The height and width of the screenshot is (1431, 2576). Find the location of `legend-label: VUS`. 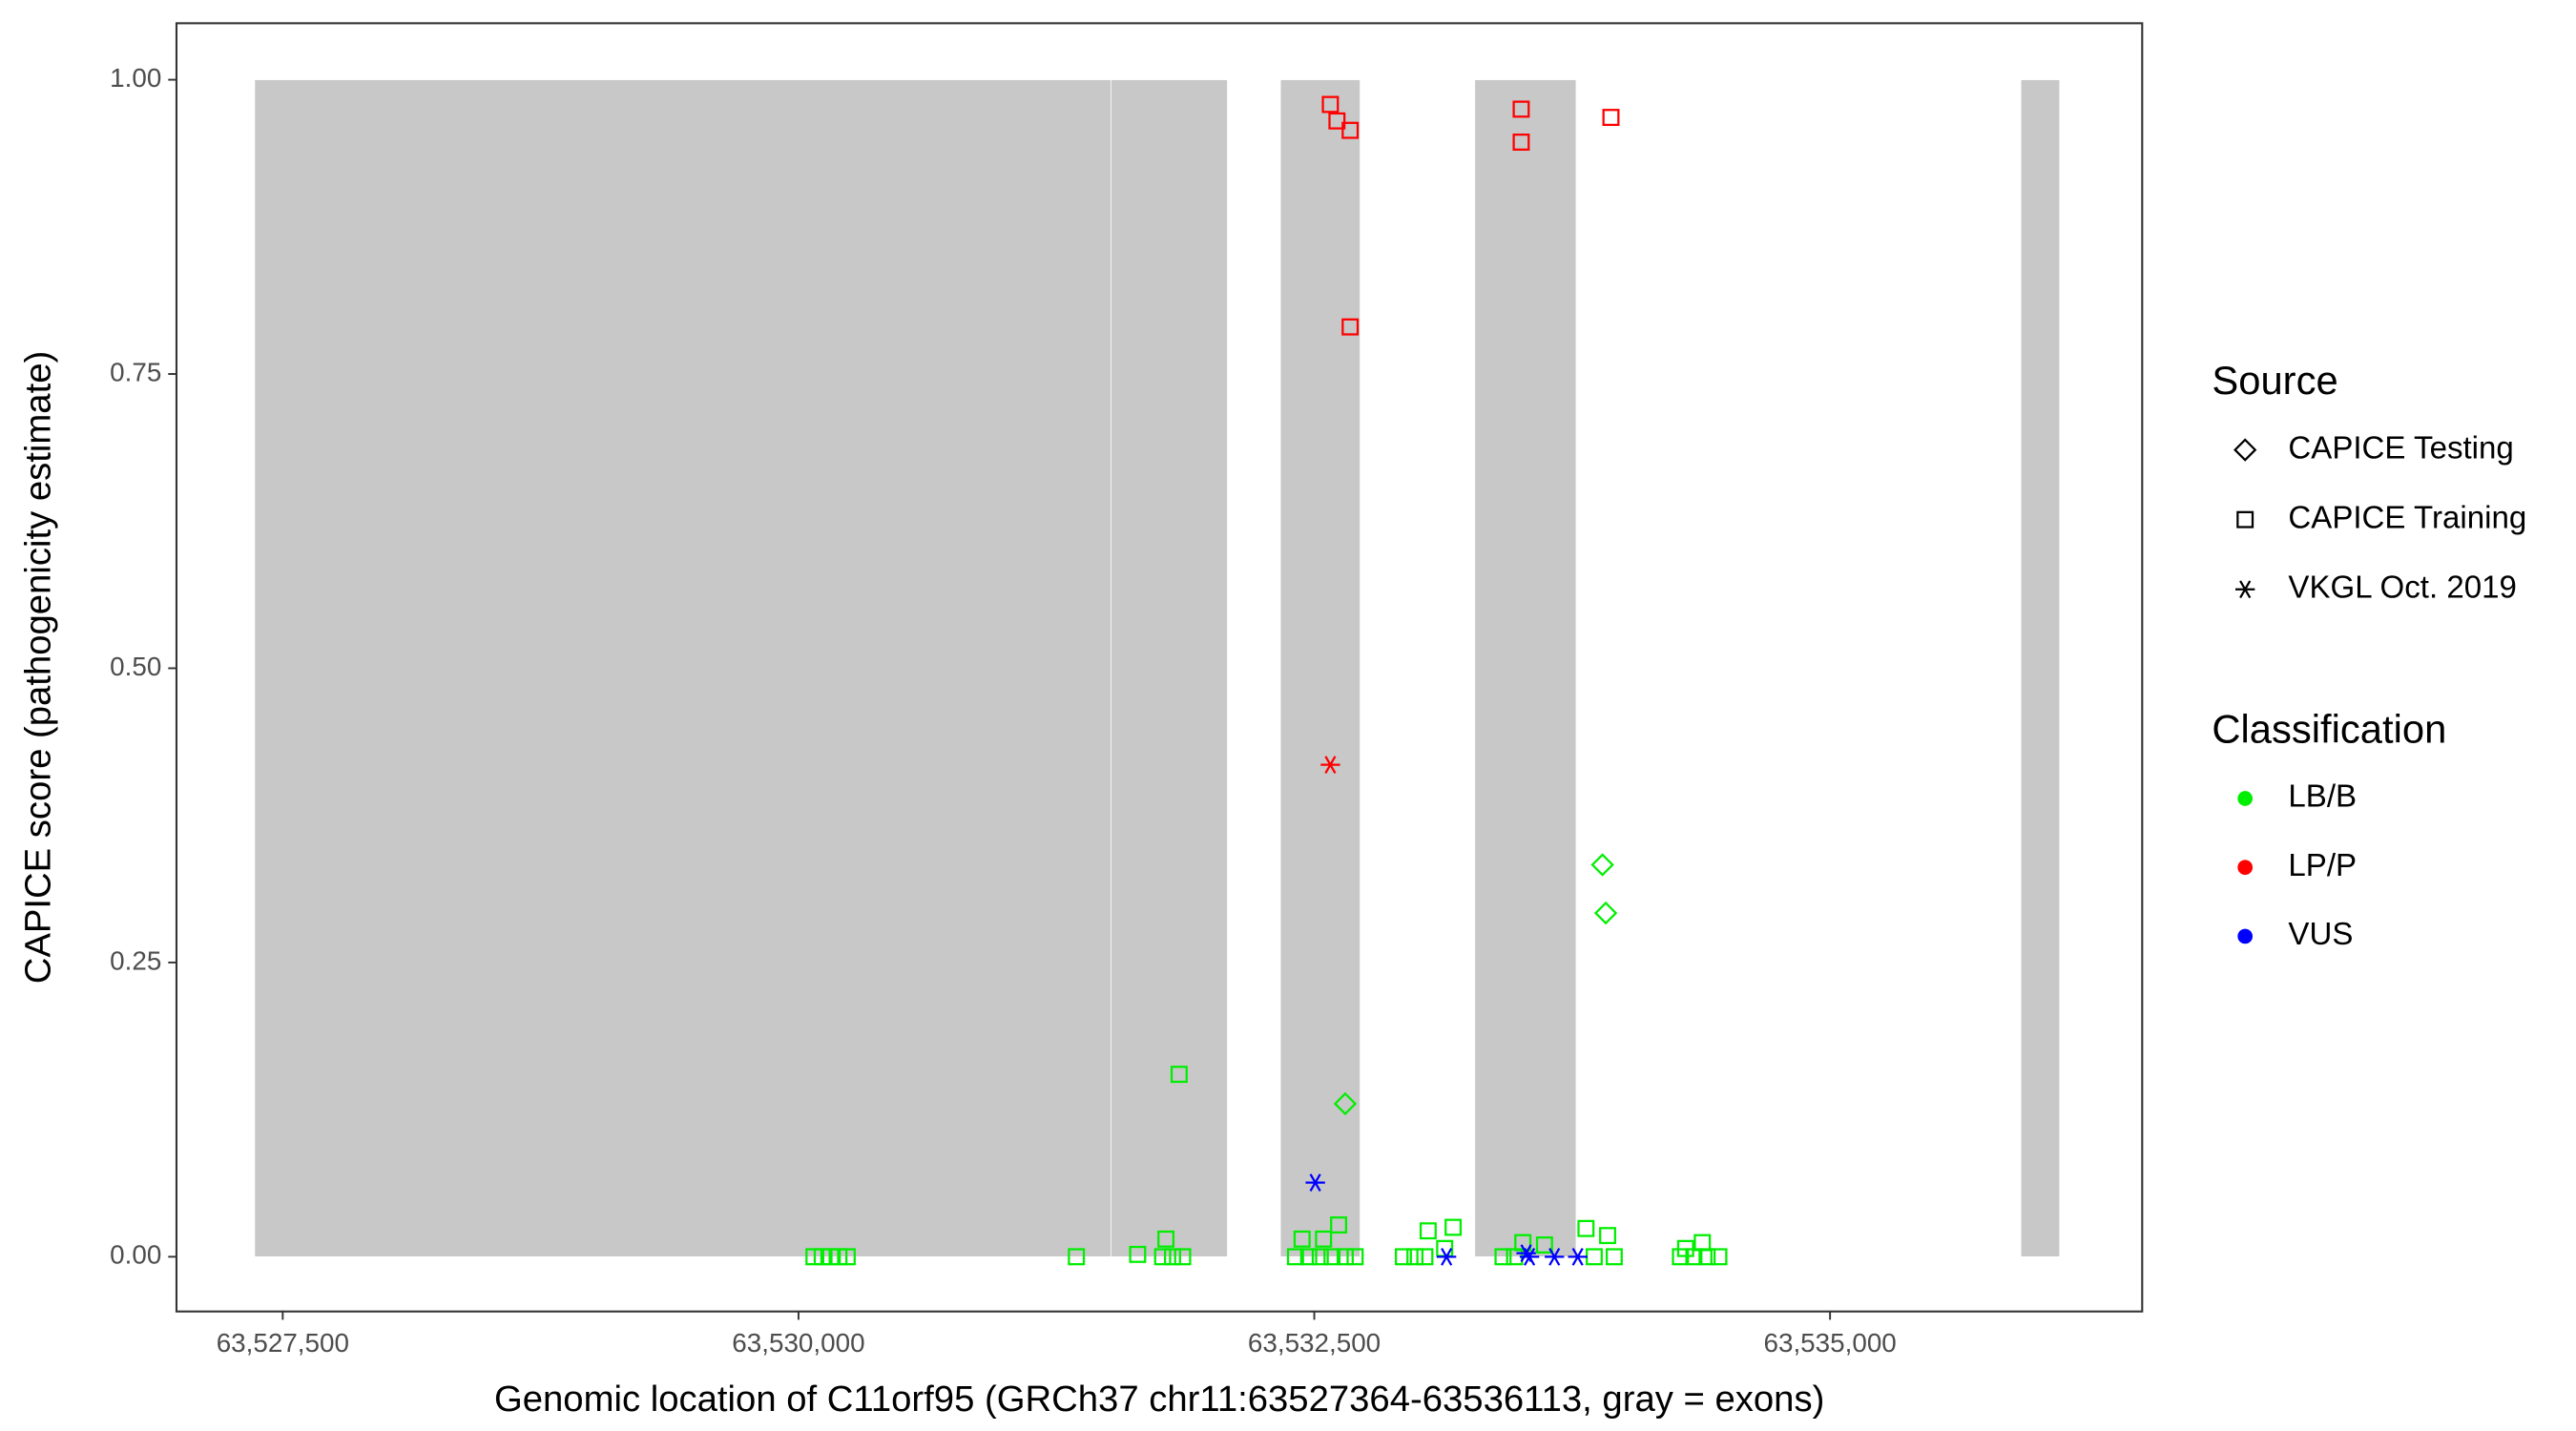

legend-label: VUS is located at coordinates (2320, 935).